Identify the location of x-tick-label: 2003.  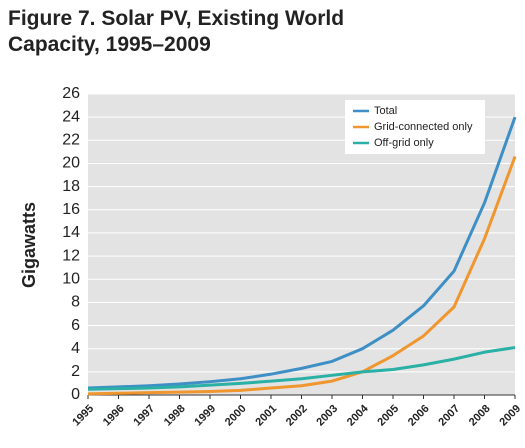
(327, 416).